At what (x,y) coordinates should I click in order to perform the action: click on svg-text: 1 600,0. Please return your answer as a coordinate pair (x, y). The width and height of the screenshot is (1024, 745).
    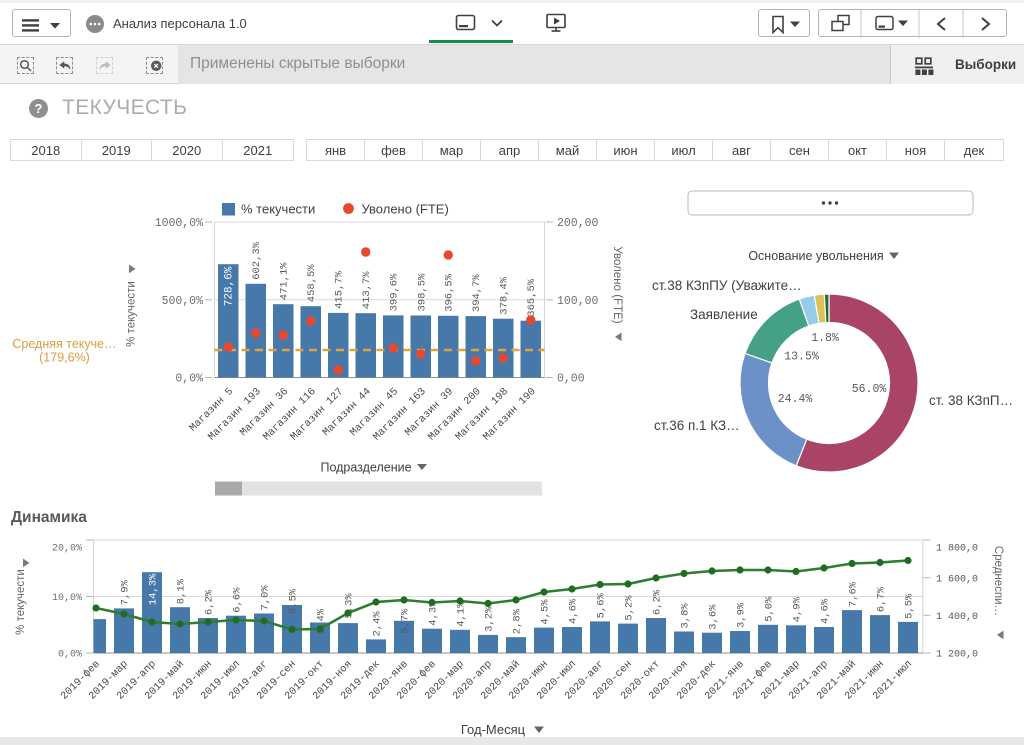
    Looking at the image, I should click on (957, 580).